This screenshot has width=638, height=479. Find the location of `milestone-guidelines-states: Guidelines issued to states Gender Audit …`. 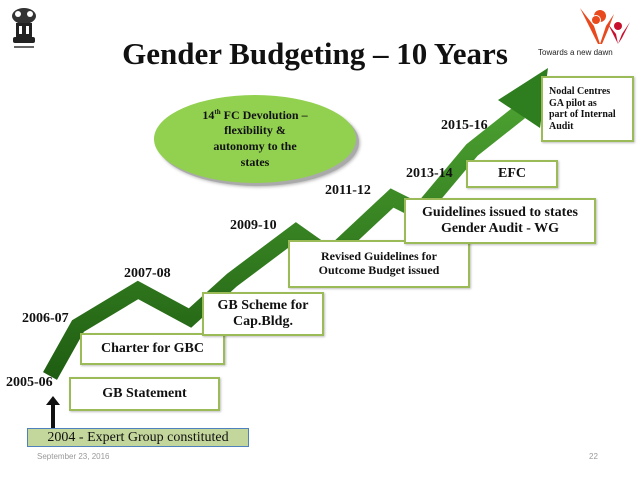

milestone-guidelines-states: Guidelines issued to states Gender Audit … is located at coordinates (500, 221).